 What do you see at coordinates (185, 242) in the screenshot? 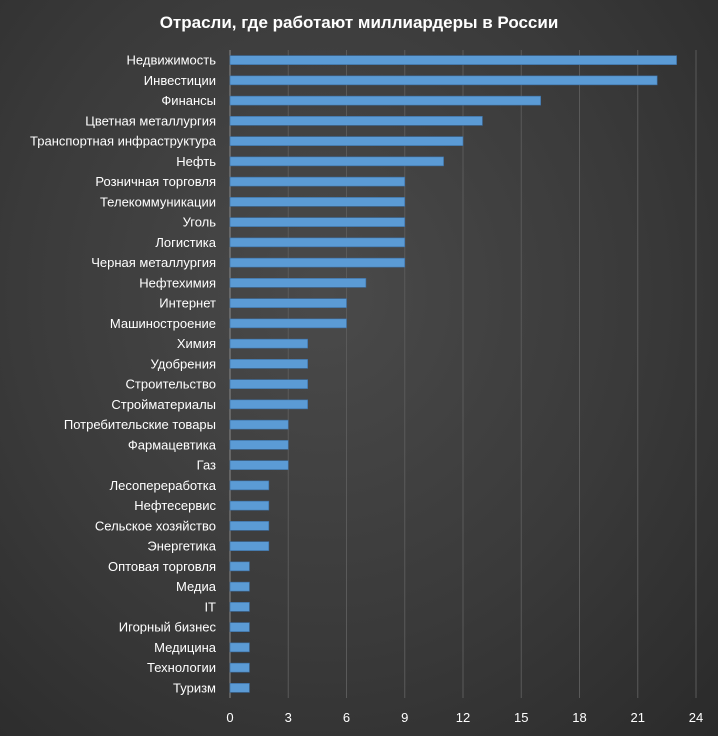
I see `category-label: Логистика` at bounding box center [185, 242].